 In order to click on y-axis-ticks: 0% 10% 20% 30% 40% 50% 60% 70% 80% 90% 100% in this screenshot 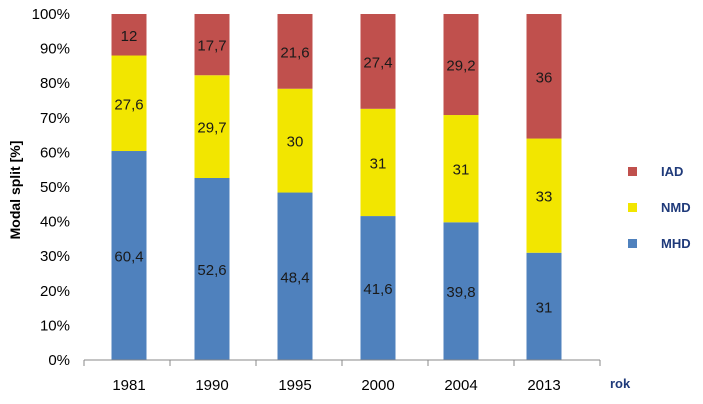, I will do `click(51, 187)`.